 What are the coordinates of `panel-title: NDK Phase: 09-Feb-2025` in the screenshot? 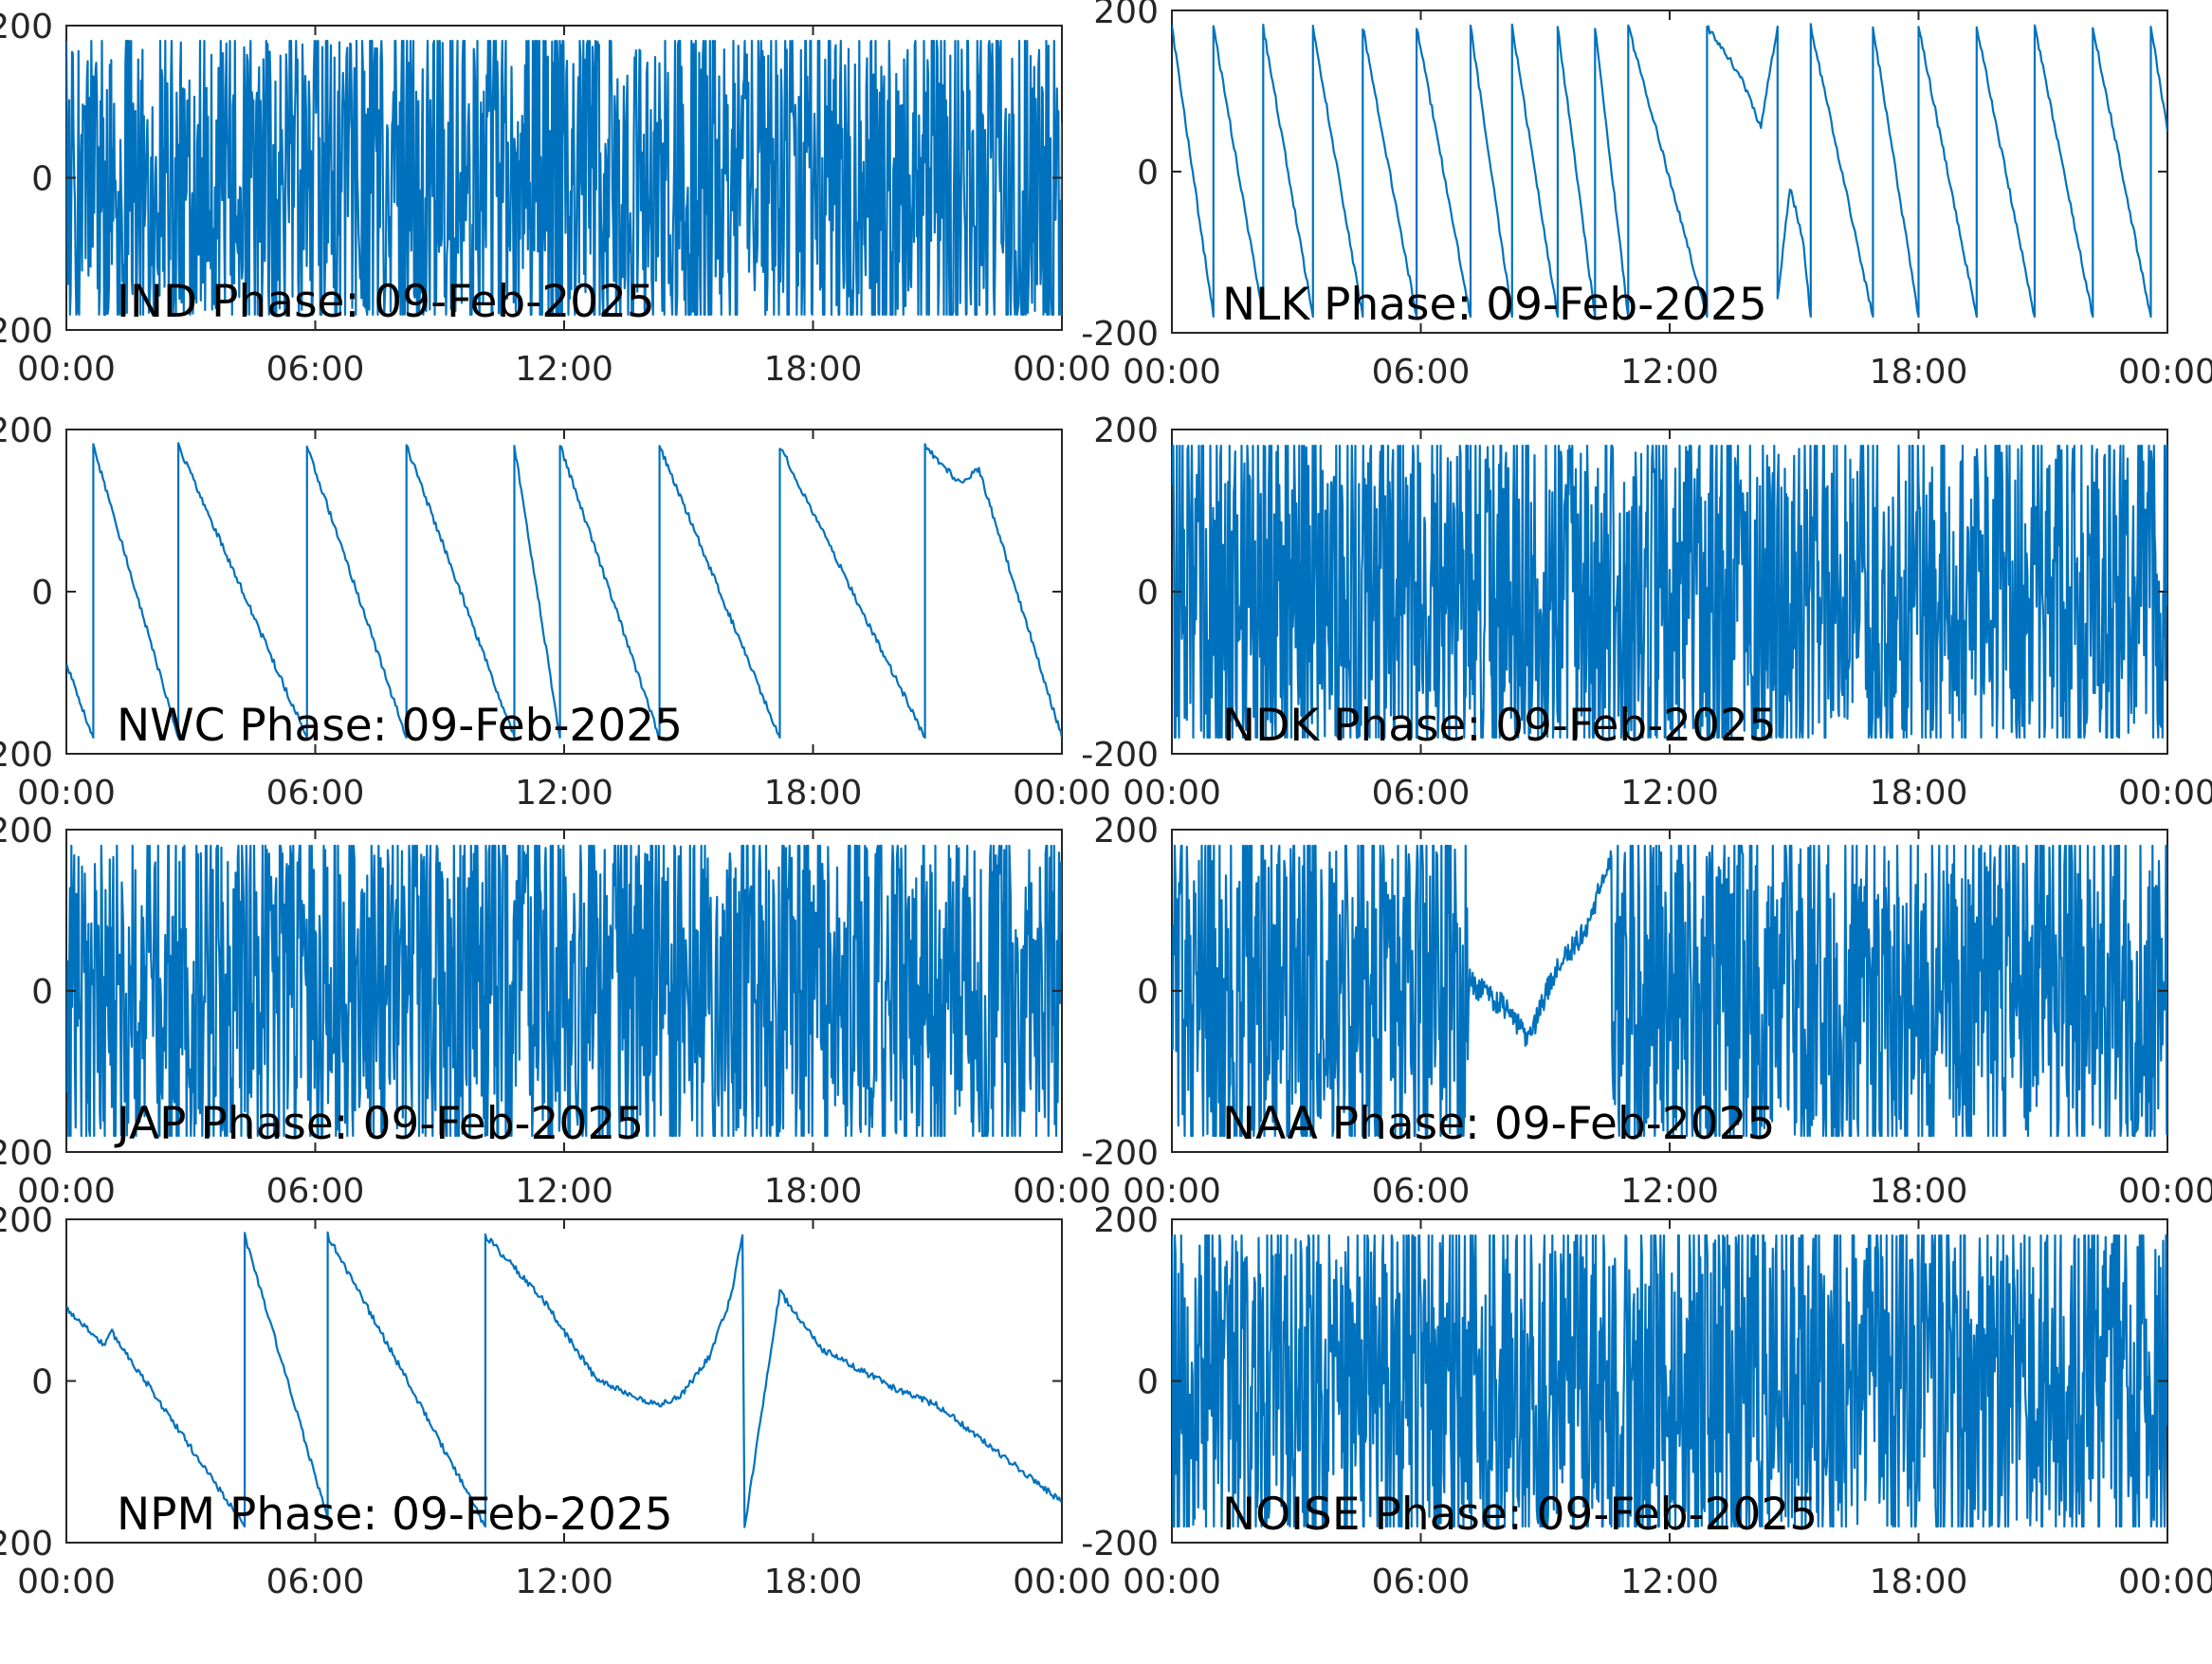 It's located at (1499, 726).